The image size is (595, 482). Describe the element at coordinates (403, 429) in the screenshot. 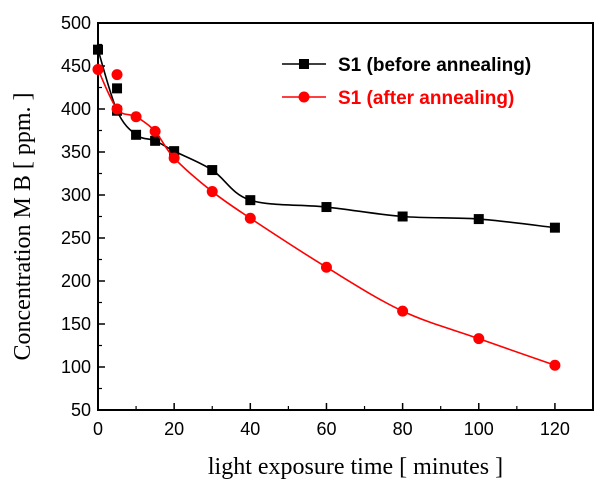

I see `x-tick-label: 80` at that location.